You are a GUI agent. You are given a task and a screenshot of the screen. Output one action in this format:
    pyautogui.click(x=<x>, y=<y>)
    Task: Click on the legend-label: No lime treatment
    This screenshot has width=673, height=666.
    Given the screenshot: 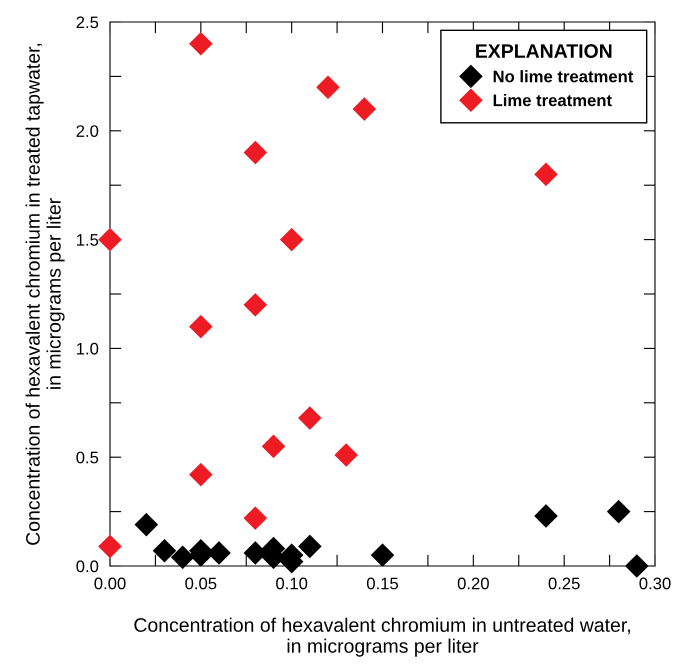 What is the action you would take?
    pyautogui.click(x=564, y=76)
    